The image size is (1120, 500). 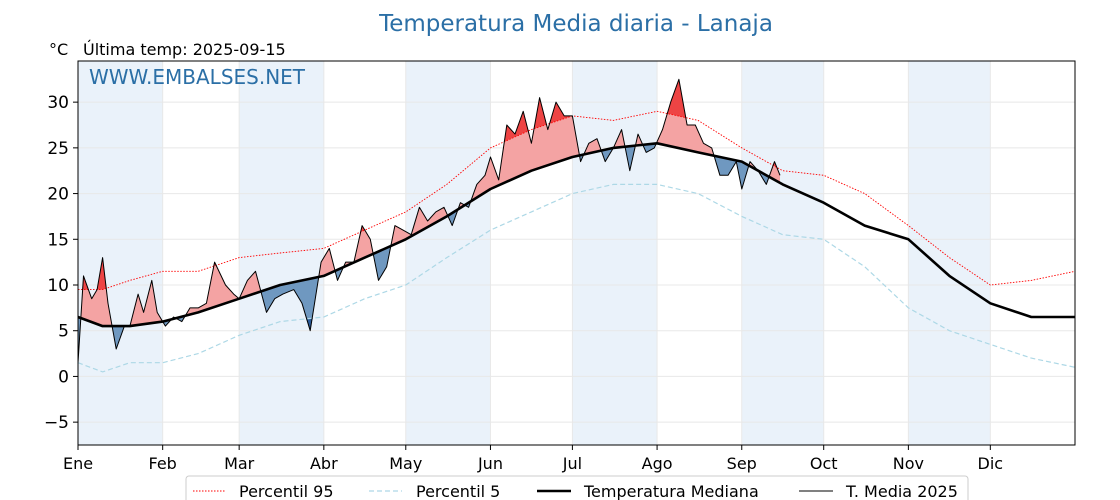 What do you see at coordinates (63, 377) in the screenshot?
I see `y-tick-label: 0` at bounding box center [63, 377].